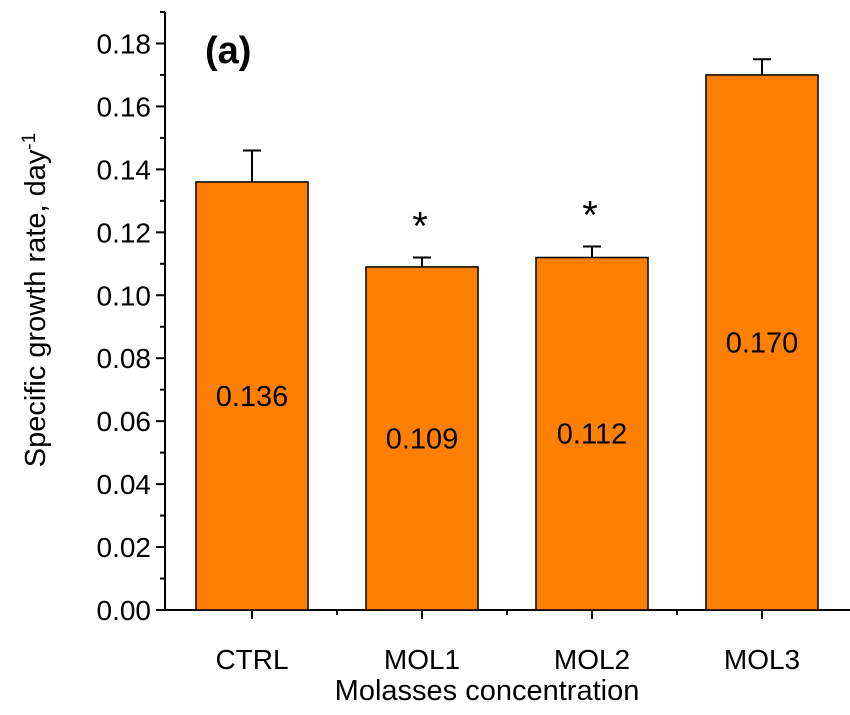  What do you see at coordinates (592, 659) in the screenshot?
I see `x-tick-label: MOL2` at bounding box center [592, 659].